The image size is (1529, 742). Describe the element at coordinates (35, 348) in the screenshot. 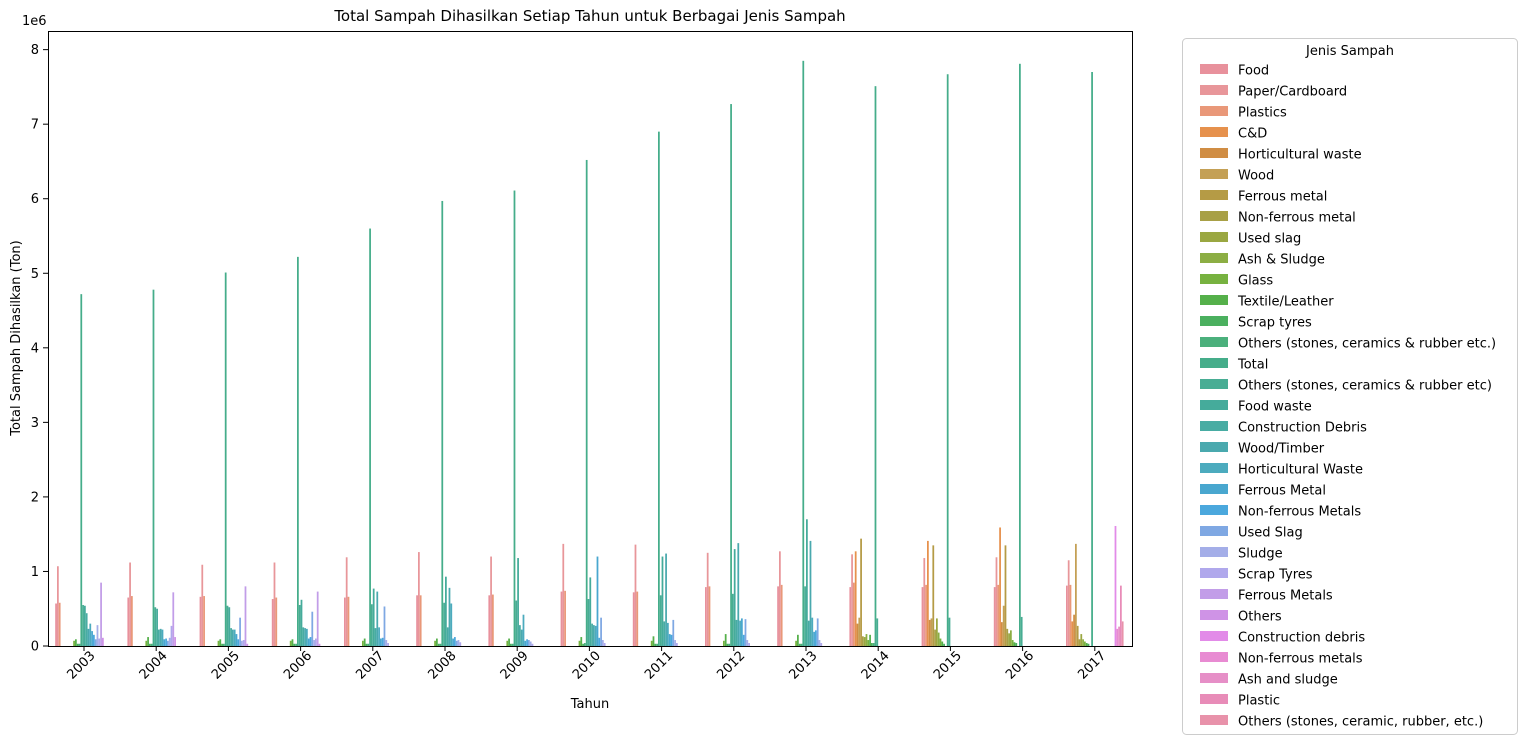

I see `y-tick-label: 4` at that location.